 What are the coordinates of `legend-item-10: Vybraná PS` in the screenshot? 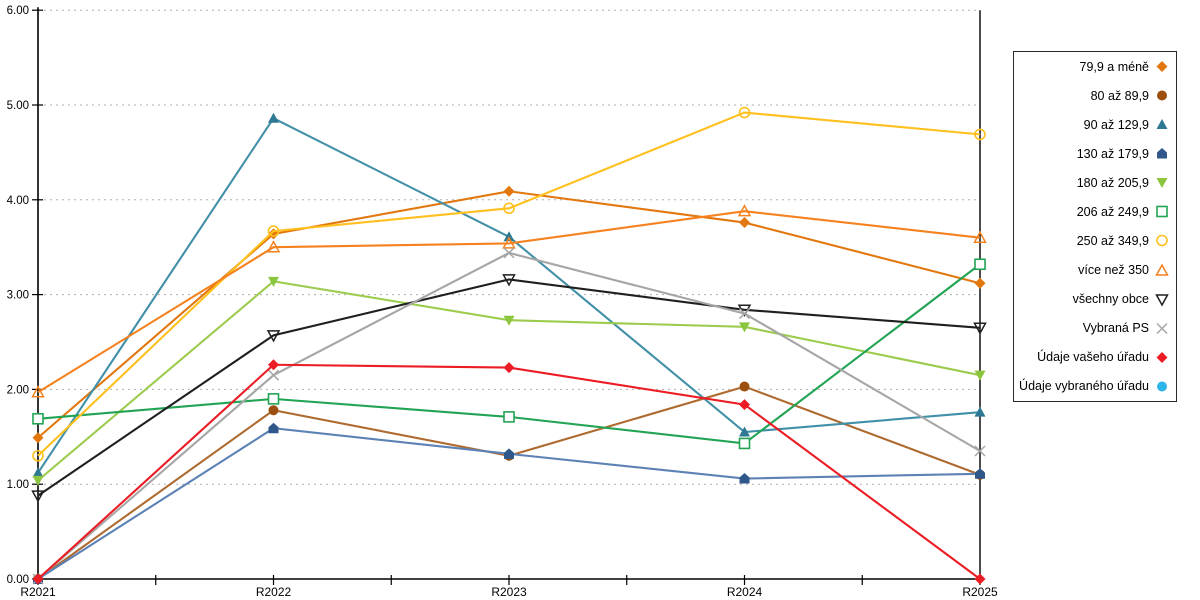 It's located at (1095, 328).